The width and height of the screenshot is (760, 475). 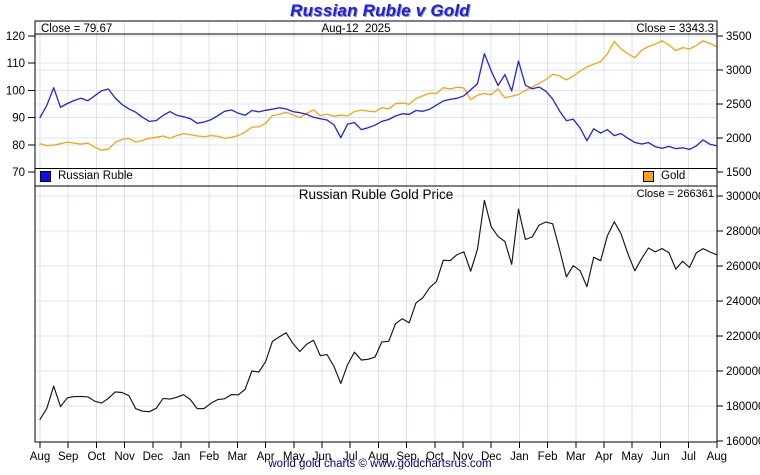 What do you see at coordinates (739, 105) in the screenshot?
I see `axis-tick-label: 2500` at bounding box center [739, 105].